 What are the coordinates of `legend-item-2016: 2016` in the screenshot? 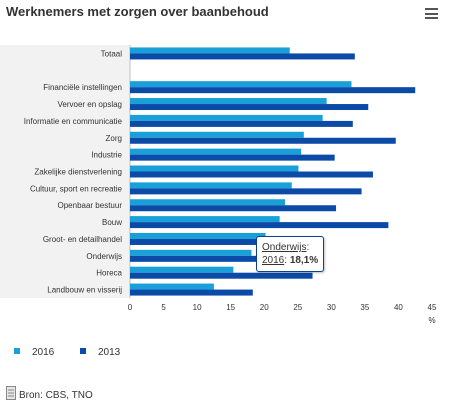 It's located at (34, 352).